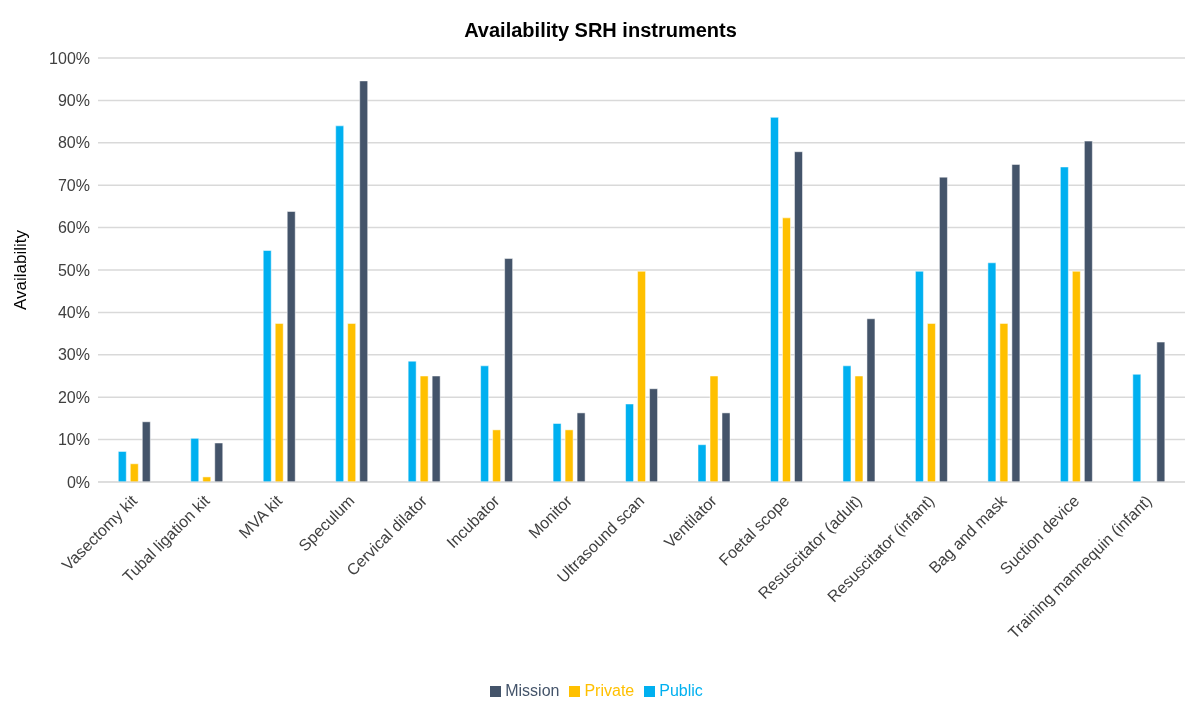 Image resolution: width=1201 pixels, height=708 pixels. I want to click on y-tick-label: 30%, so click(73, 355).